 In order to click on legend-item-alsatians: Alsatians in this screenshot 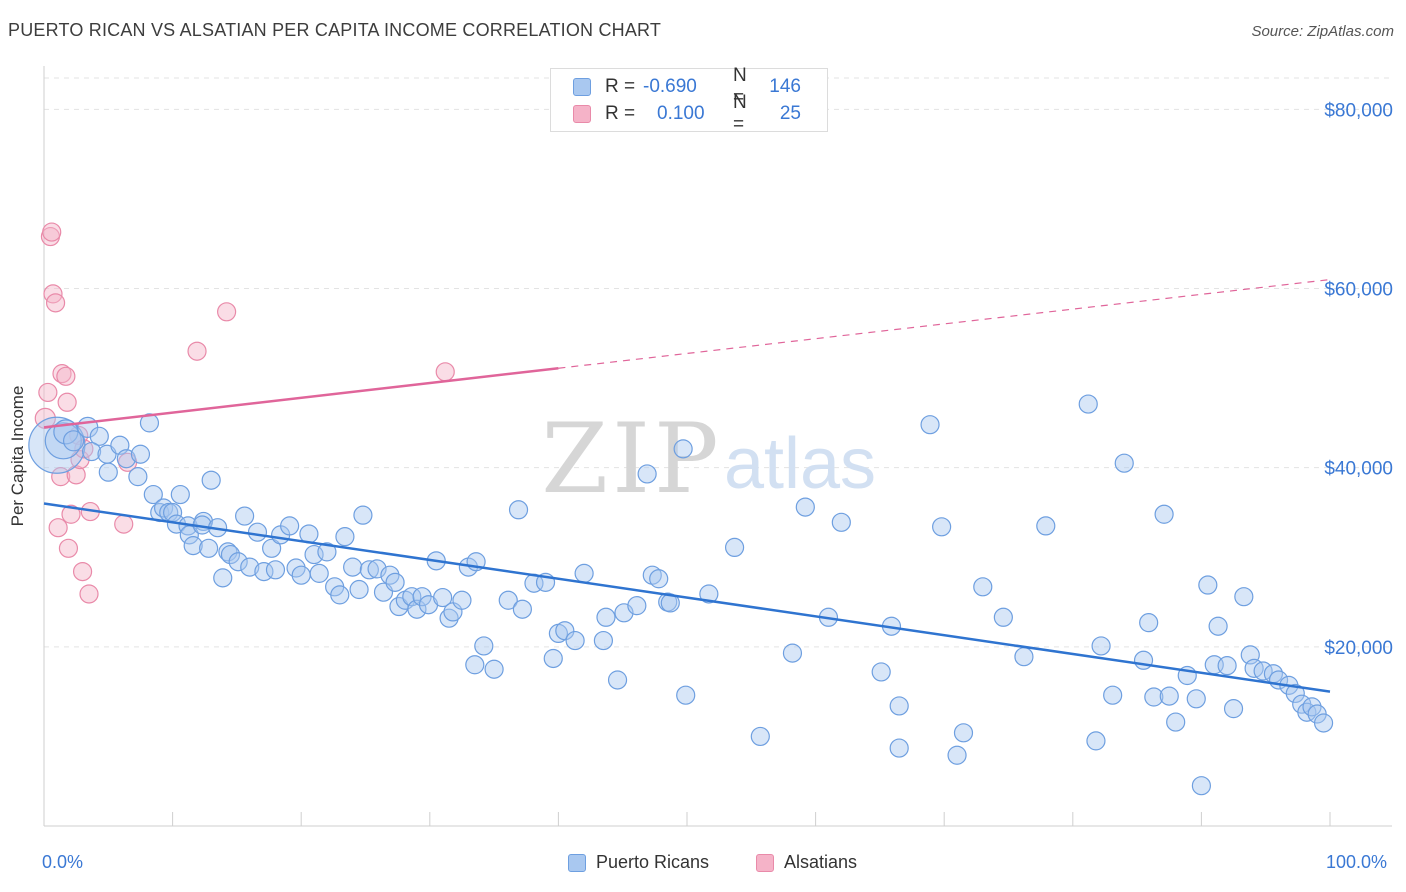, I will do `click(806, 862)`.